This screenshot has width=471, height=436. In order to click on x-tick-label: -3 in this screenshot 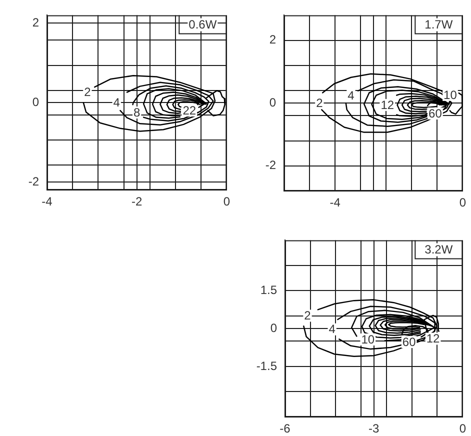, I will do `click(374, 429)`.